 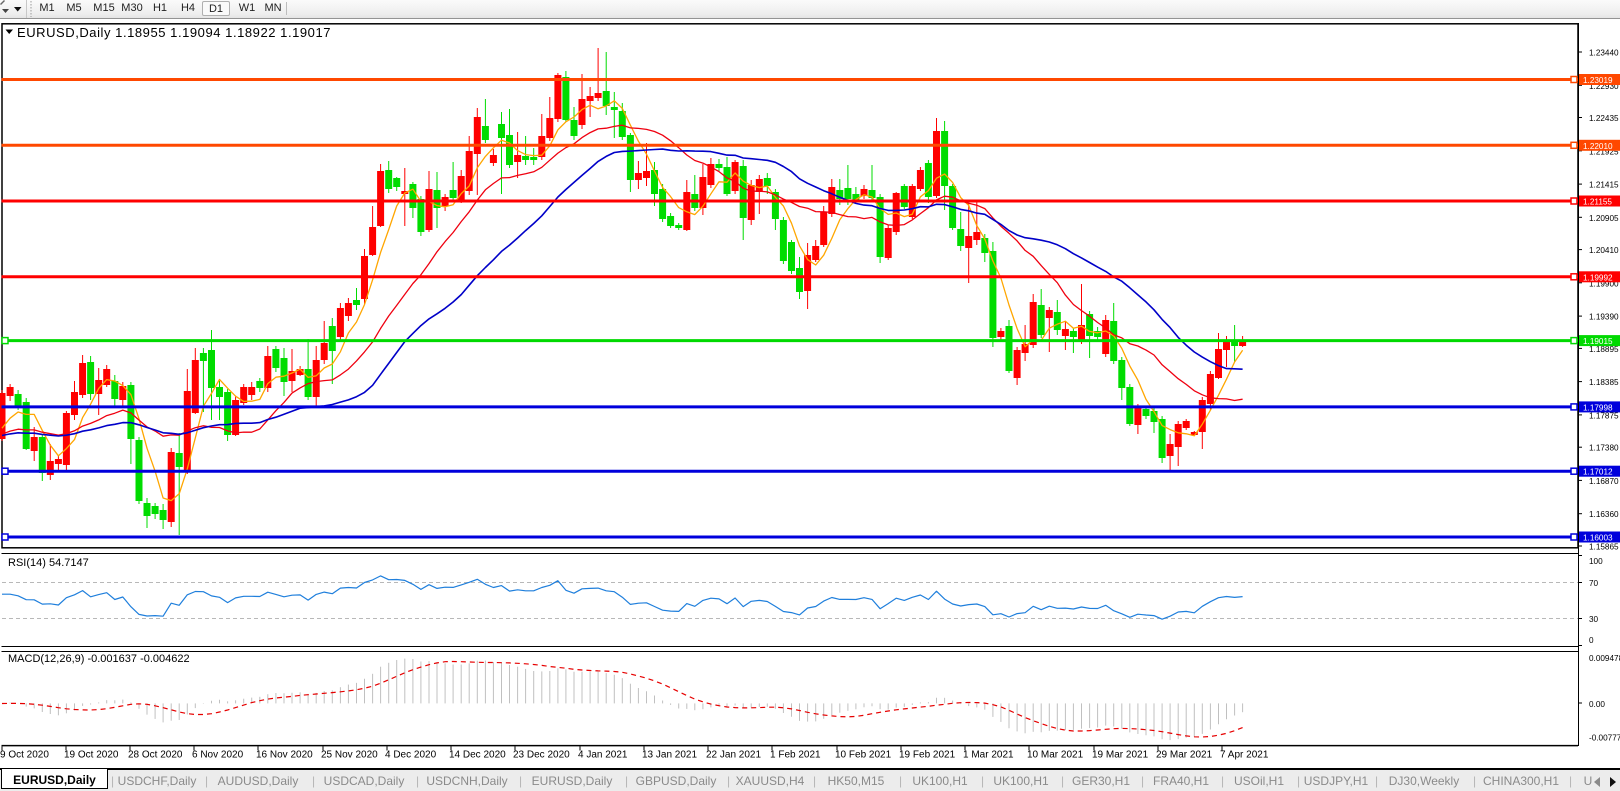 What do you see at coordinates (1604, 547) in the screenshot?
I see `svg-text: 1.15865` at bounding box center [1604, 547].